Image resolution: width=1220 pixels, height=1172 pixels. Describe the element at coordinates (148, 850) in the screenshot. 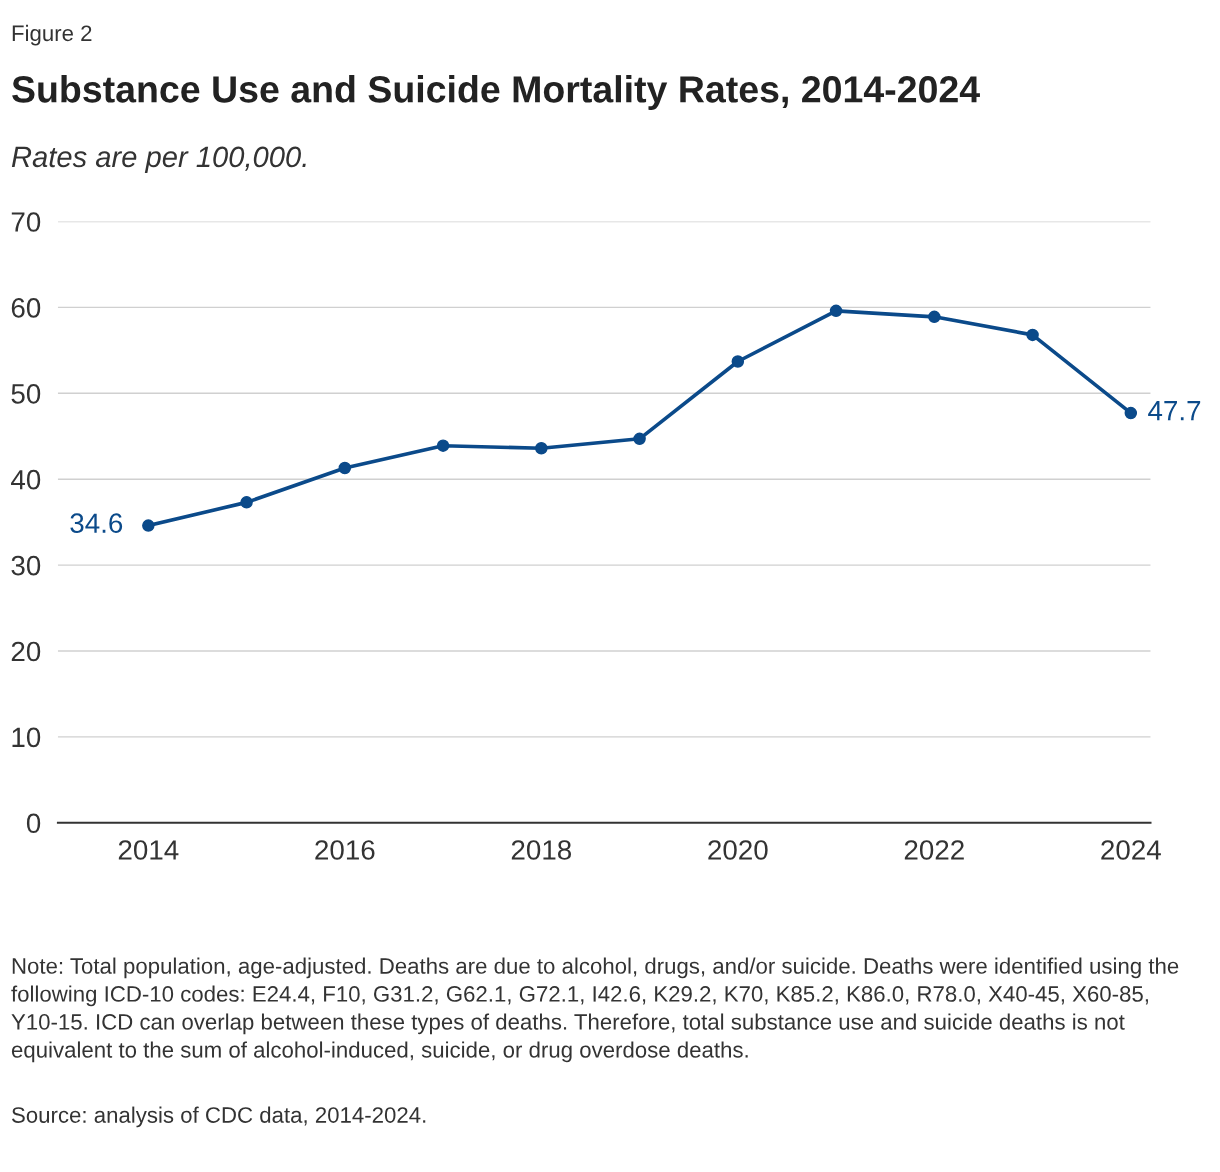

I see `x-tick-label: 2014` at that location.